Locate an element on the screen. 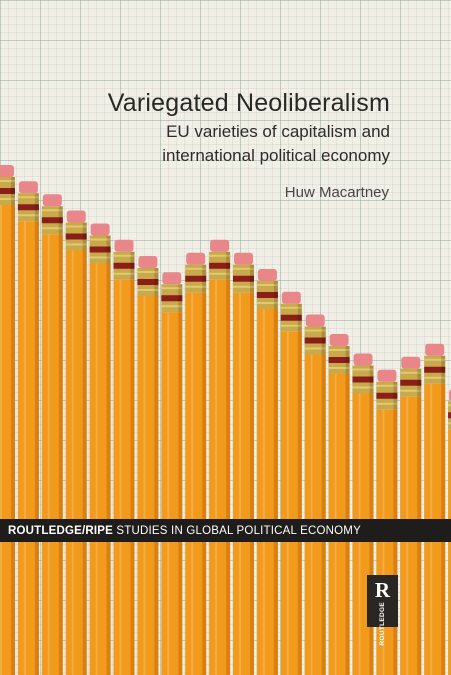  publisher-name: ROUTLEDGE is located at coordinates (382, 624).